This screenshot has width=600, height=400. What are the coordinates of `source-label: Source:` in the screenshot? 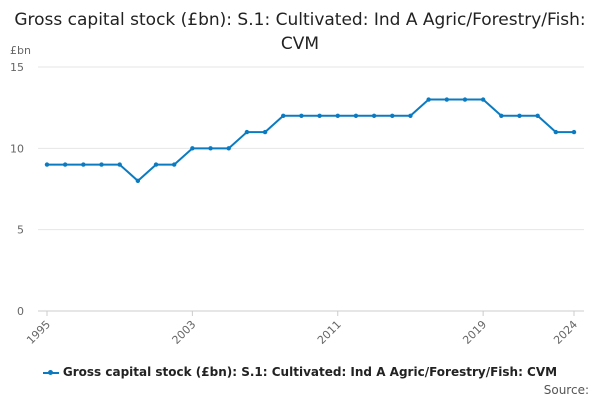 It's located at (566, 390).